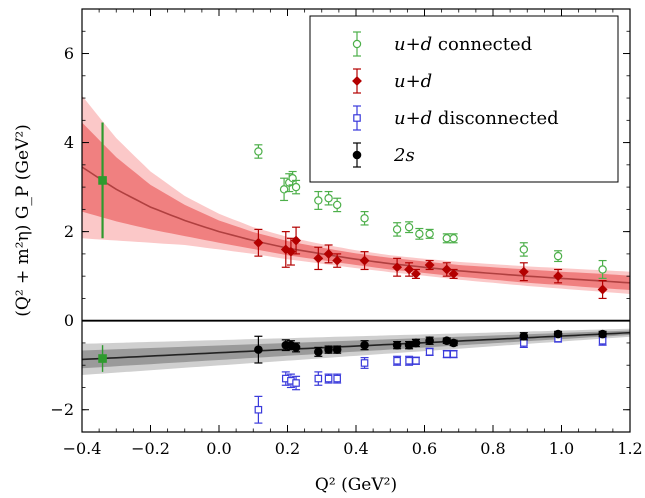  What do you see at coordinates (69, 53) in the screenshot?
I see `y-tick-label: 6` at bounding box center [69, 53].